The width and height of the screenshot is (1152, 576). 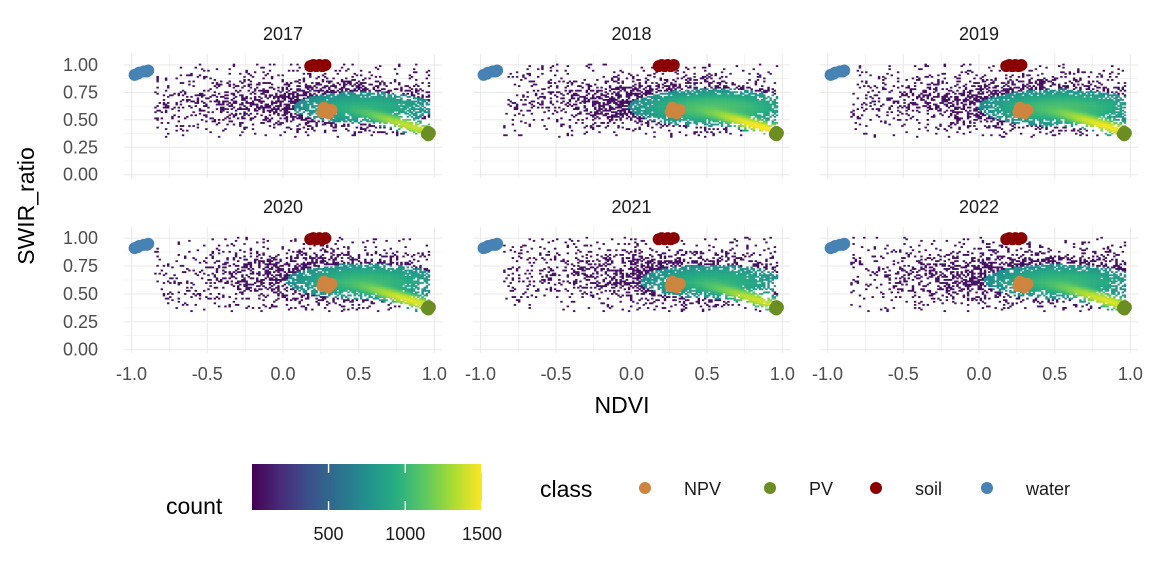 What do you see at coordinates (80, 175) in the screenshot?
I see `y-tick-label: 0.00` at bounding box center [80, 175].